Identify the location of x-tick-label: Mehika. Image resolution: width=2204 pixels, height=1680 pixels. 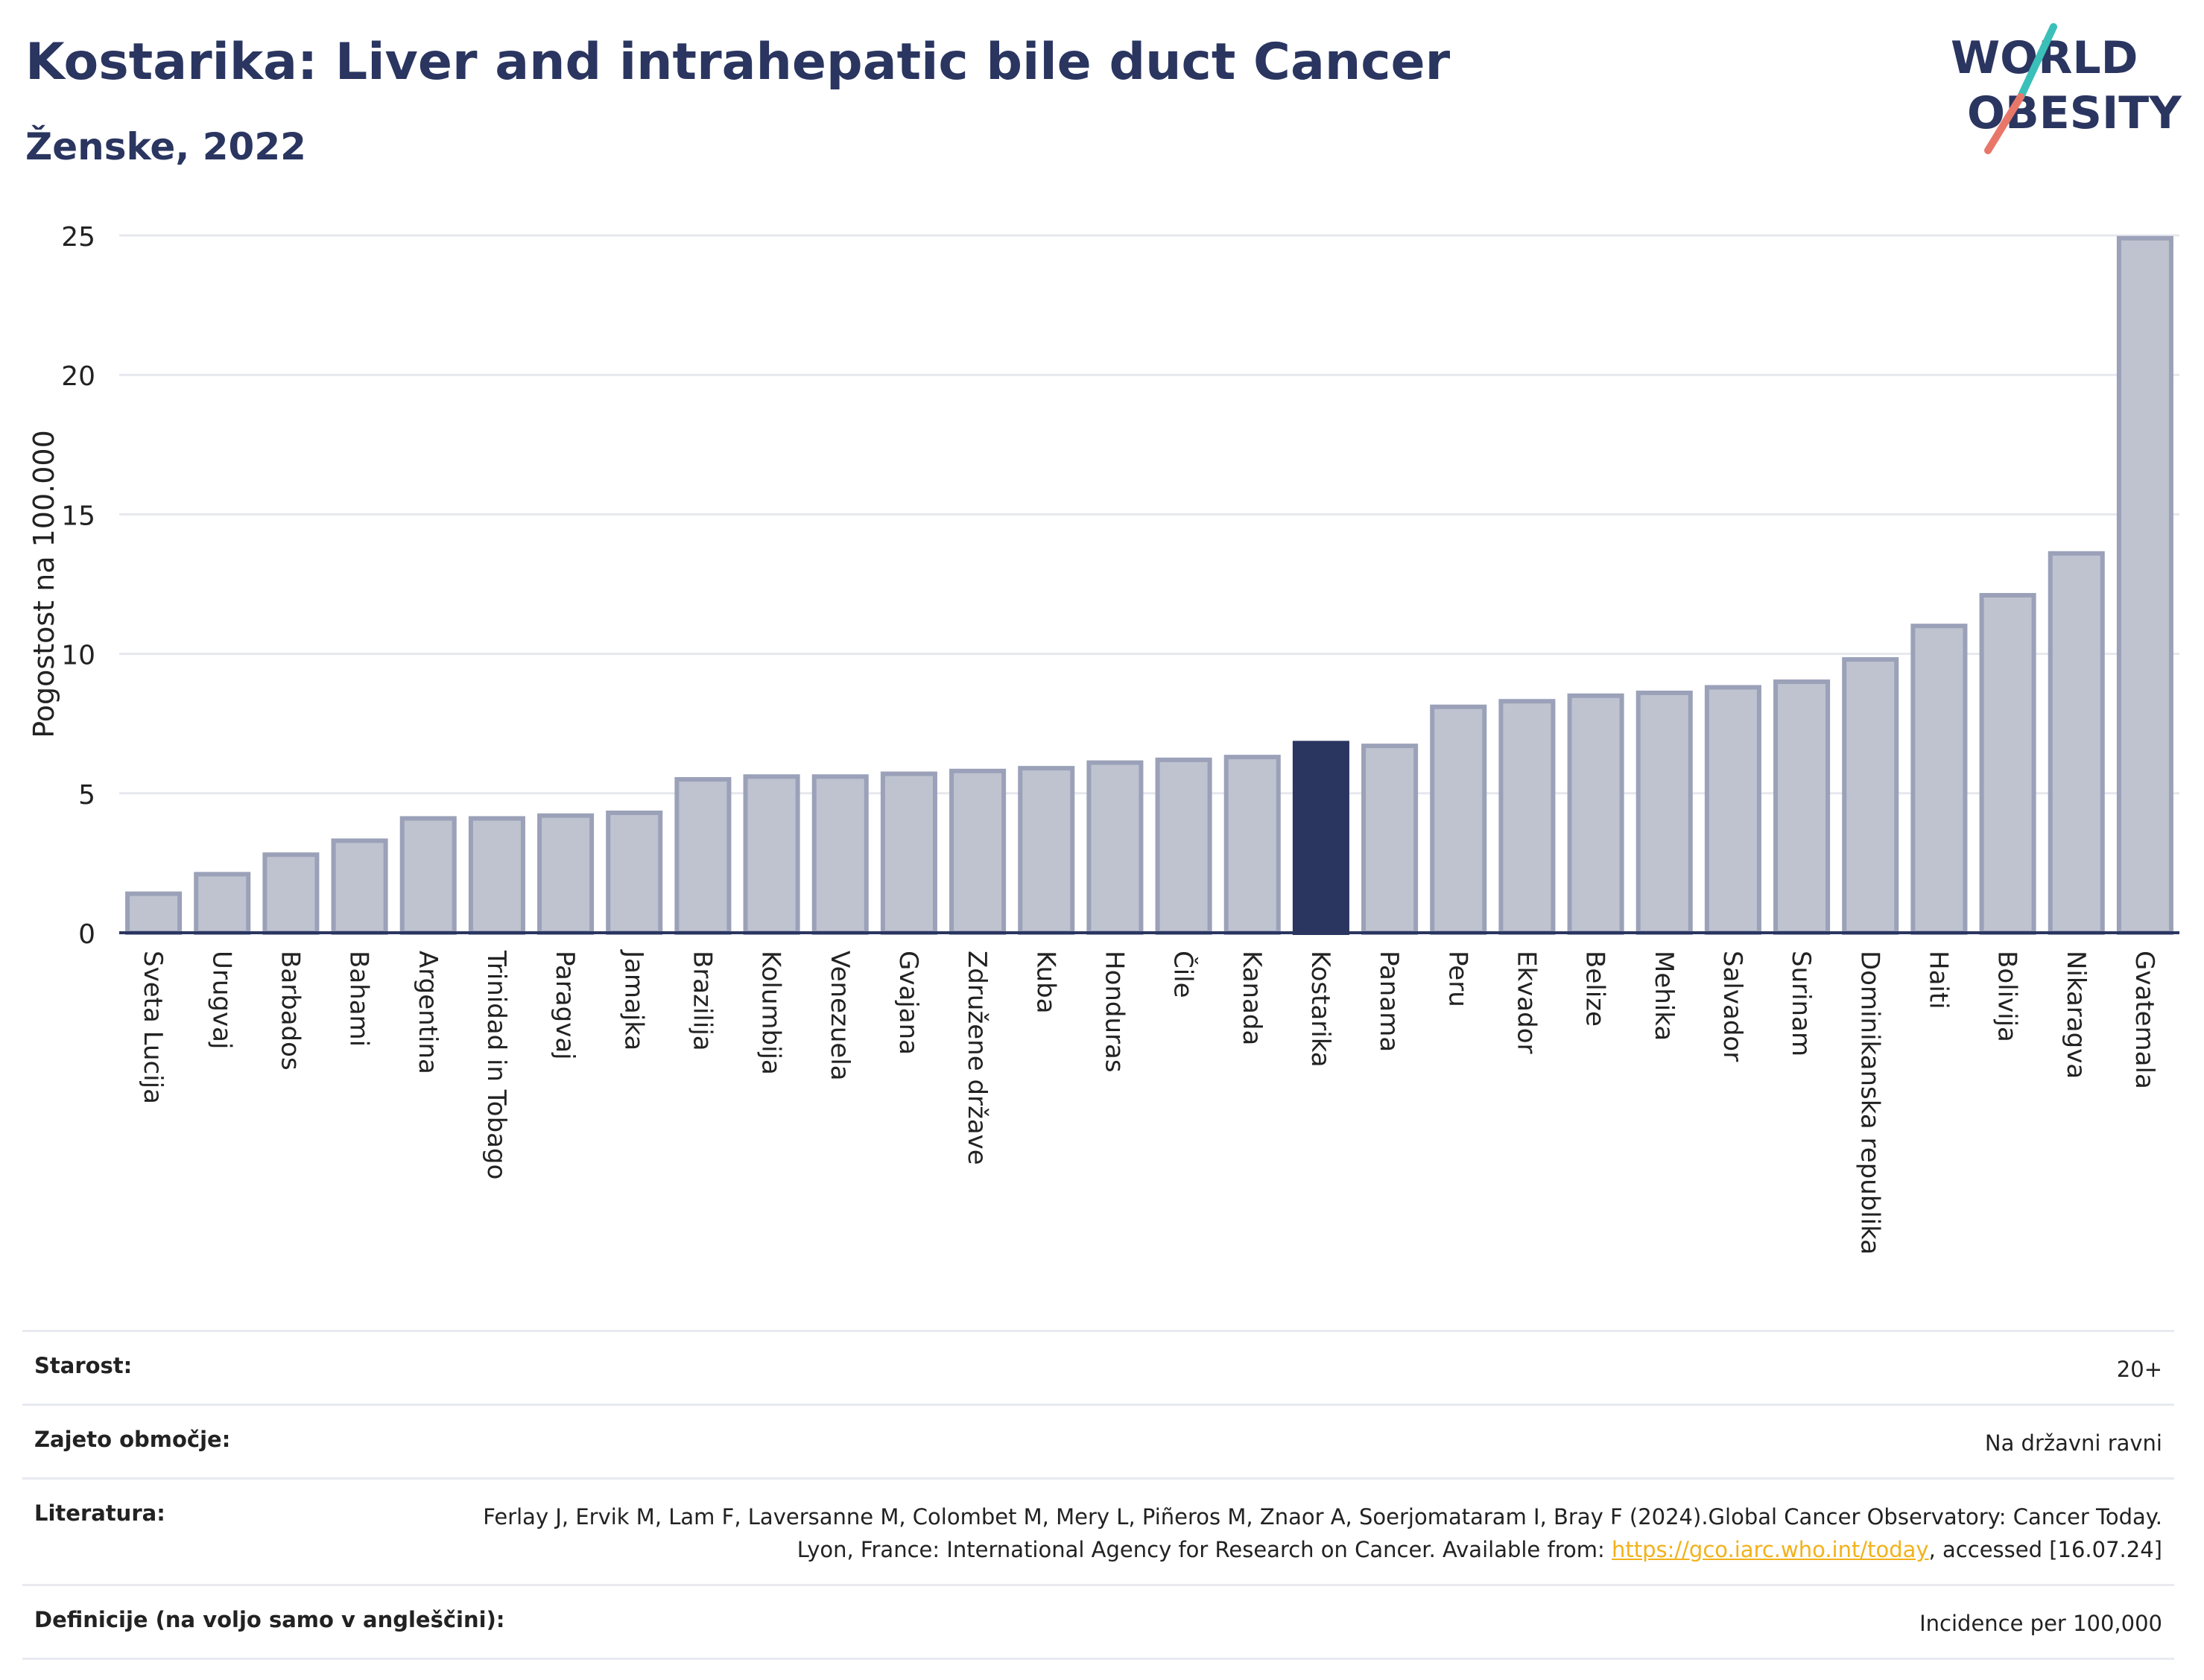
(1664, 996).